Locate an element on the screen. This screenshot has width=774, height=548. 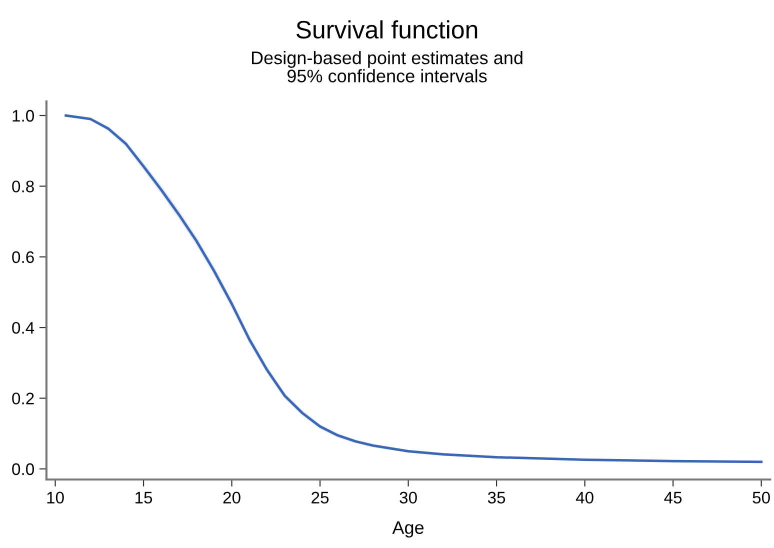
chart-subtitle: Design-based point estimates and 95% confidence intervals is located at coordinates (387, 66).